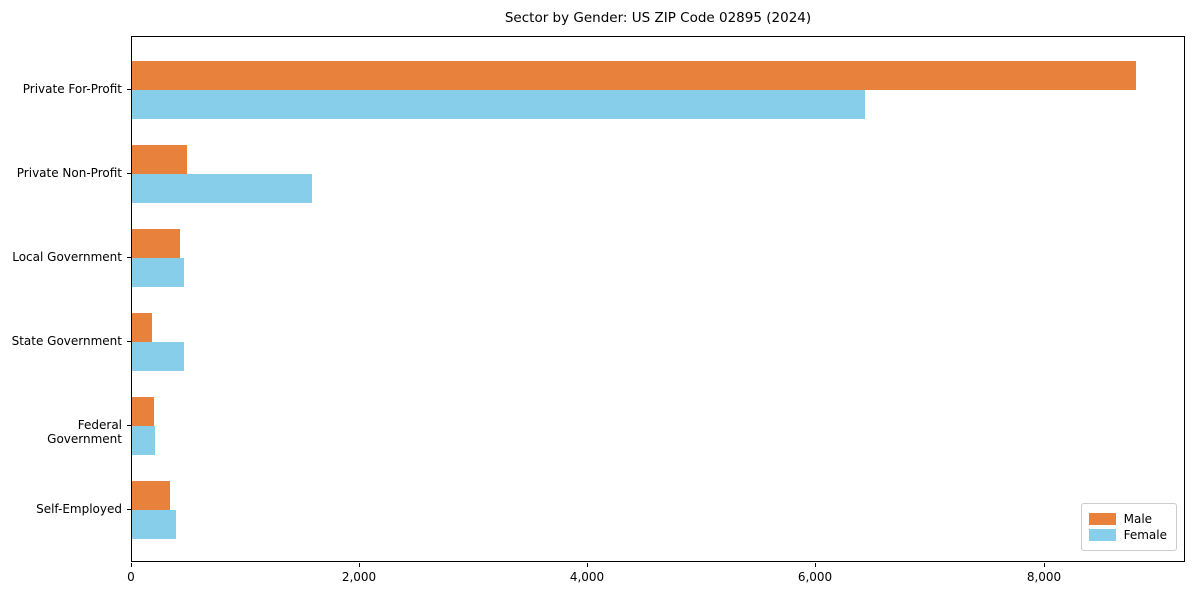 The height and width of the screenshot is (600, 1200). I want to click on y-tick-label: State Government, so click(66, 341).